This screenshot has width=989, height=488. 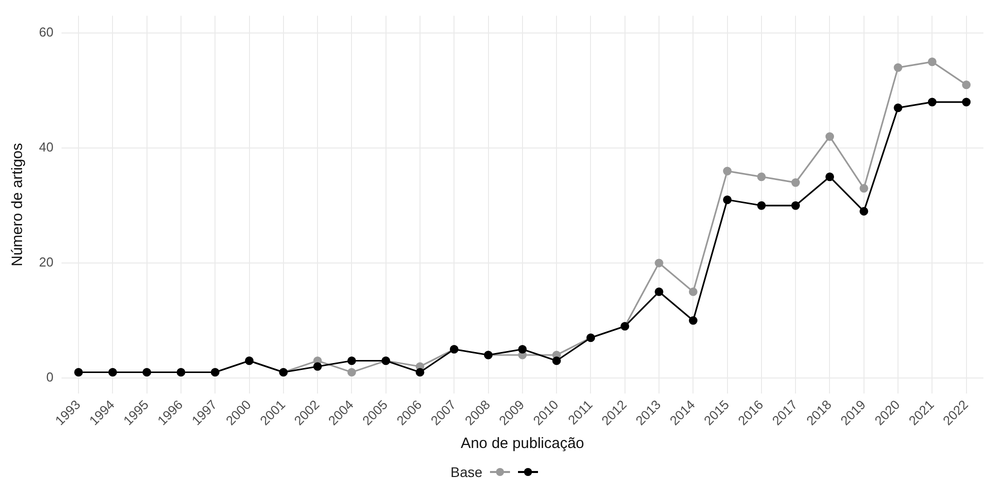 What do you see at coordinates (46, 262) in the screenshot?
I see `y-tick-label: 20` at bounding box center [46, 262].